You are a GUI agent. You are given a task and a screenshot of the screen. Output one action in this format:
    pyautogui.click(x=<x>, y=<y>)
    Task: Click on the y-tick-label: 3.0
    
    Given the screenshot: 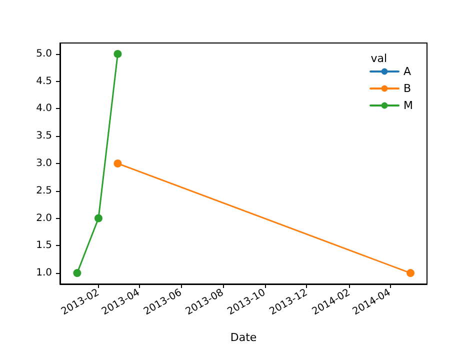 What is the action you would take?
    pyautogui.click(x=44, y=163)
    